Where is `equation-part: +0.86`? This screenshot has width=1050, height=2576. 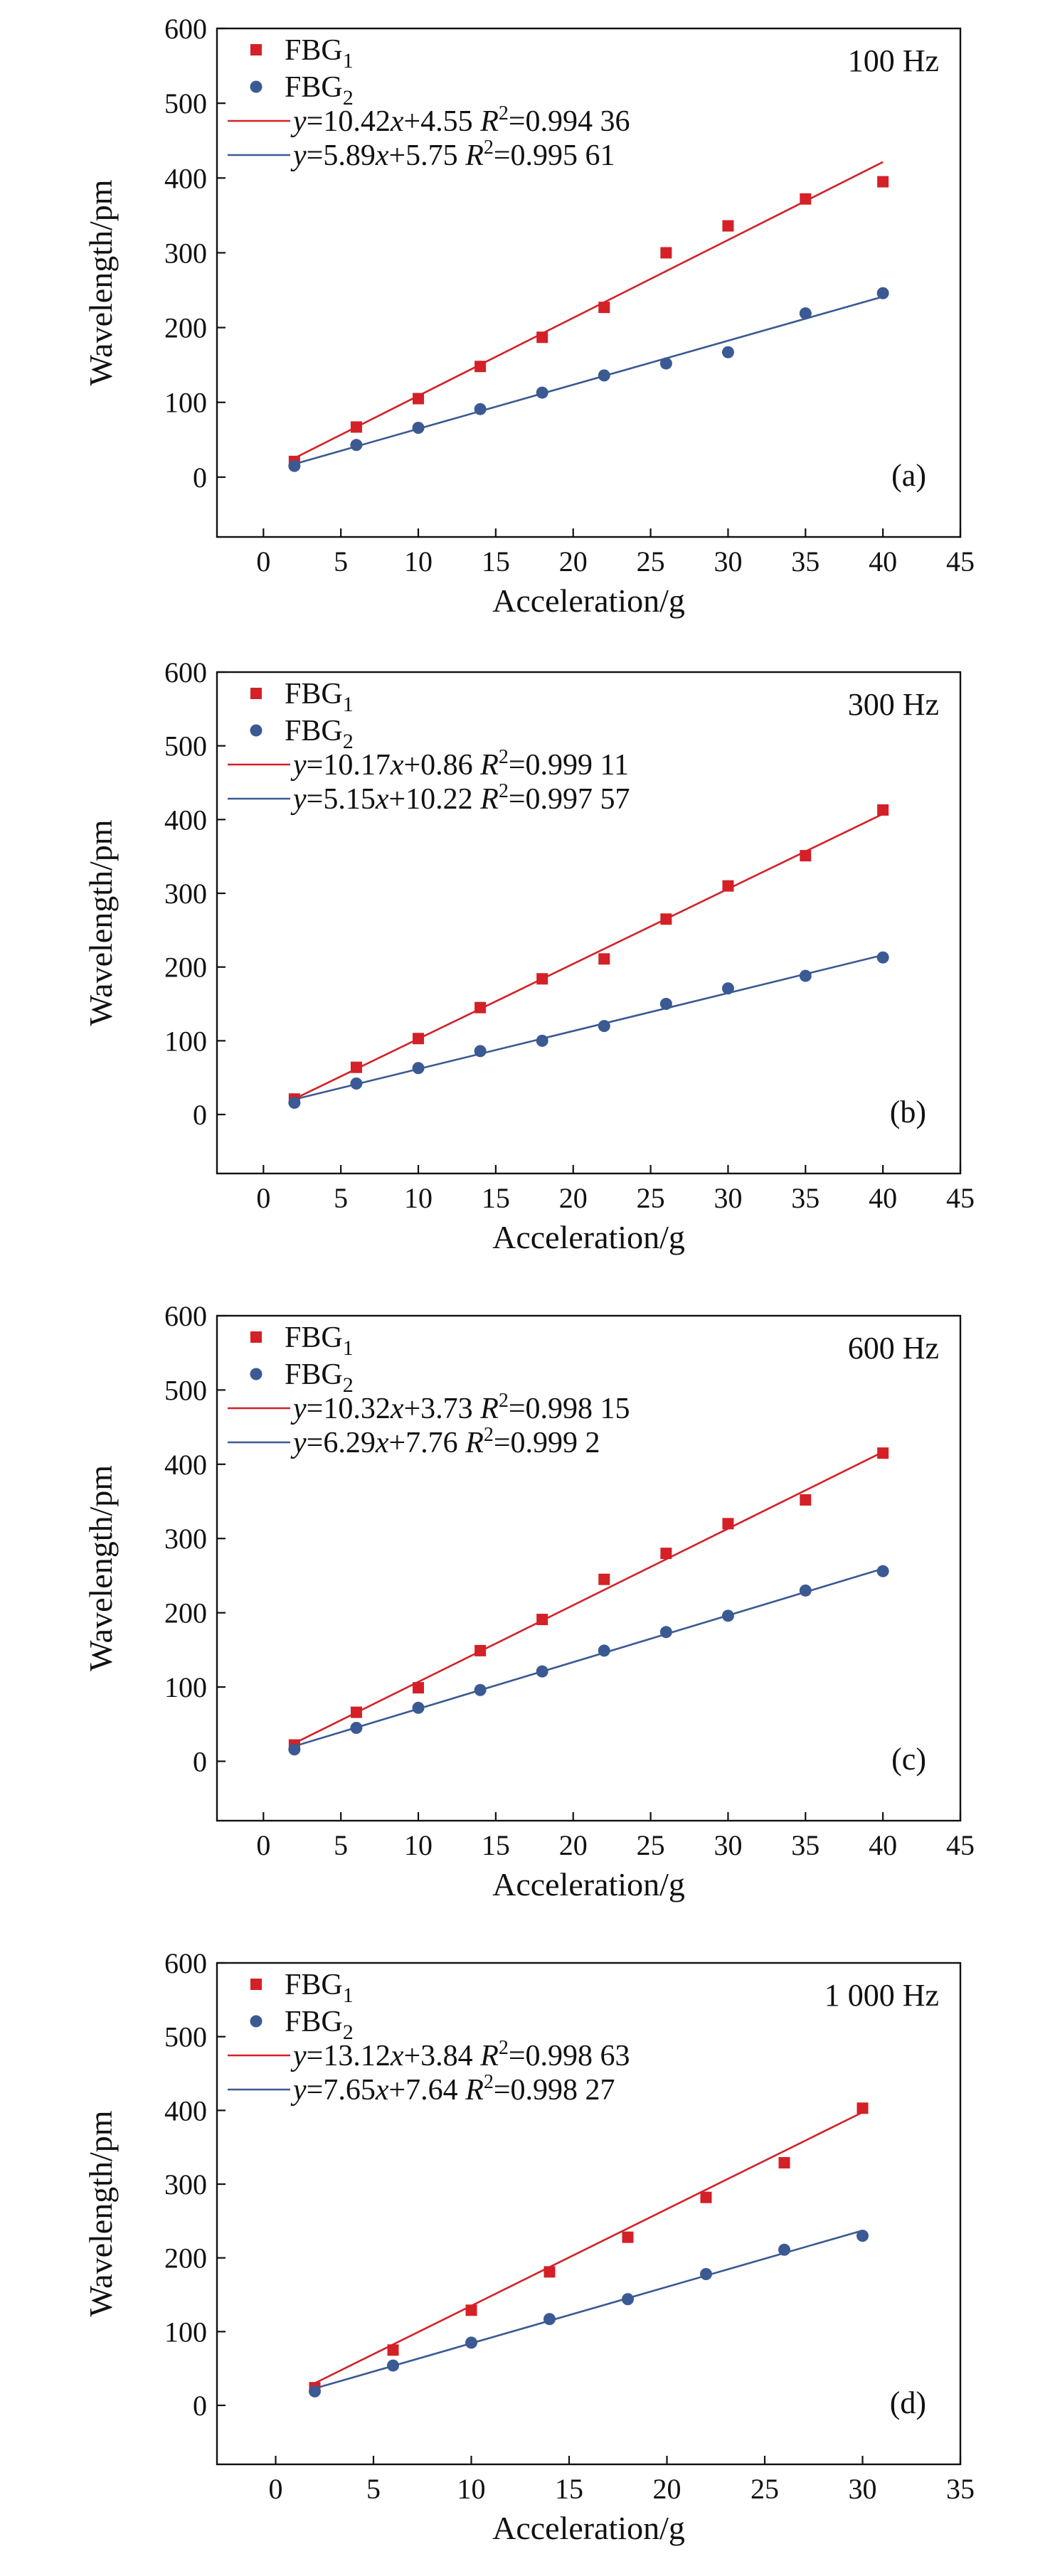 equation-part: +0.86 is located at coordinates (438, 765).